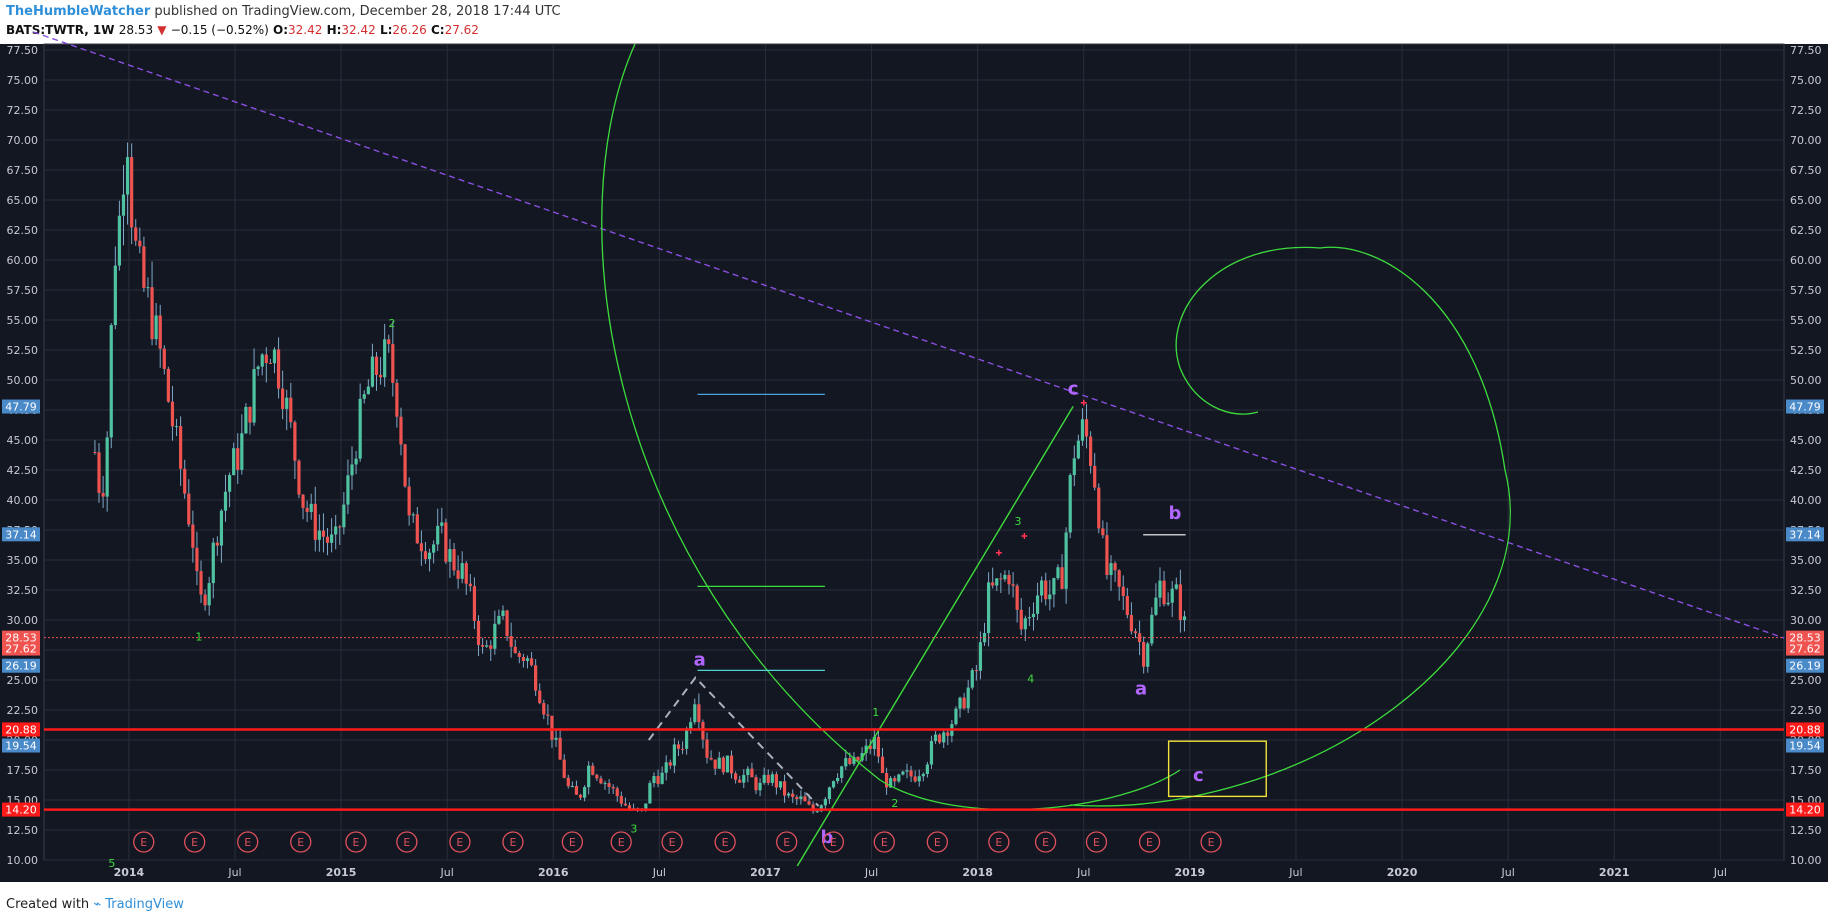 The width and height of the screenshot is (1828, 922). Describe the element at coordinates (1805, 648) in the screenshot. I see `price-tag-right` at that location.